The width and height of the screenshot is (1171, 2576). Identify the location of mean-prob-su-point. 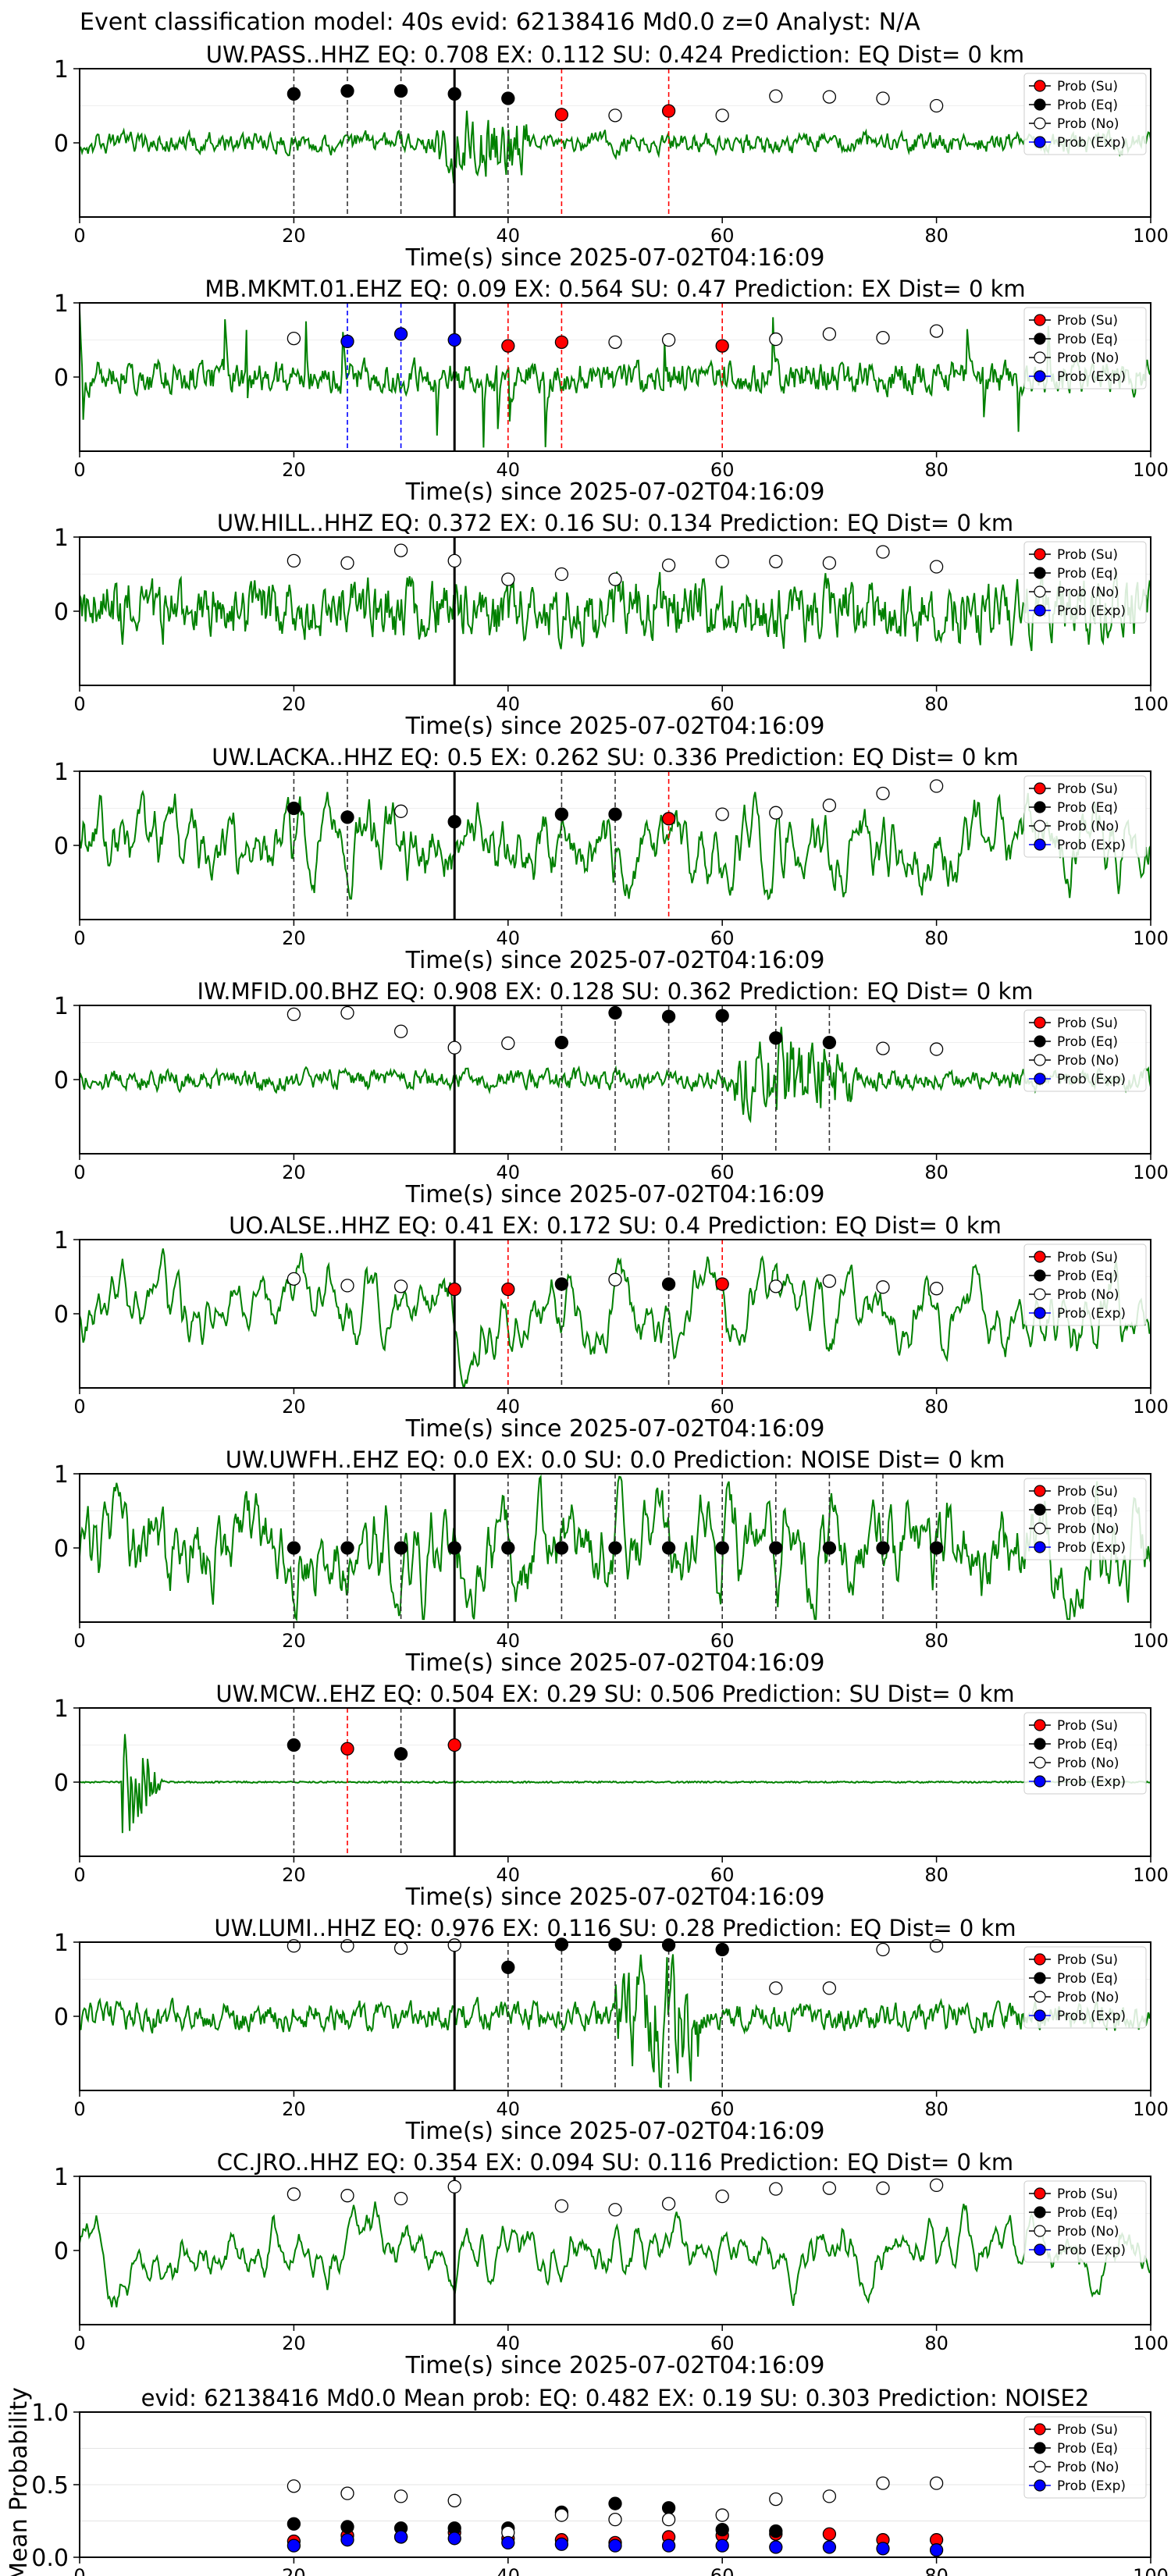
(829, 2534).